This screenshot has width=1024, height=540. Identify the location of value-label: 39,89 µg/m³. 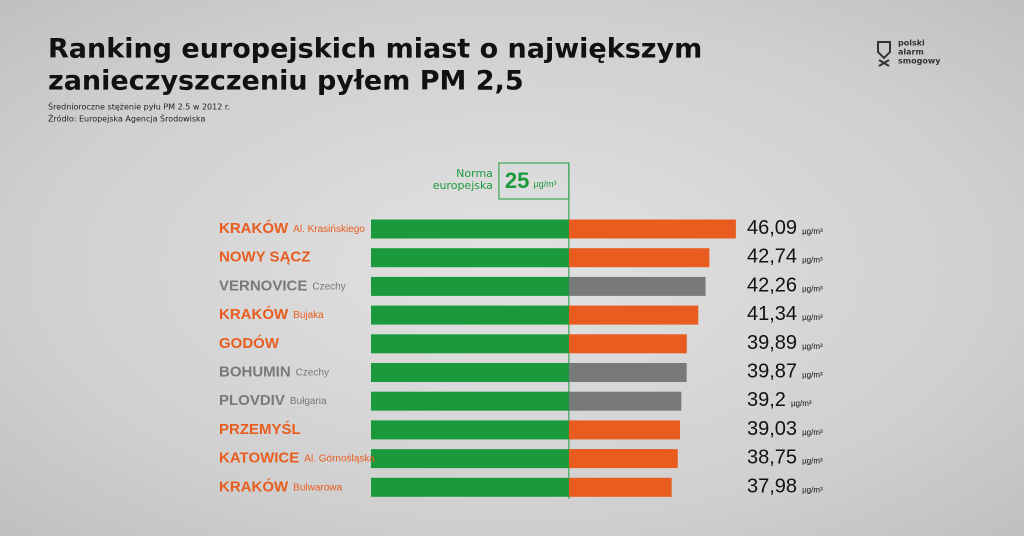
(785, 343).